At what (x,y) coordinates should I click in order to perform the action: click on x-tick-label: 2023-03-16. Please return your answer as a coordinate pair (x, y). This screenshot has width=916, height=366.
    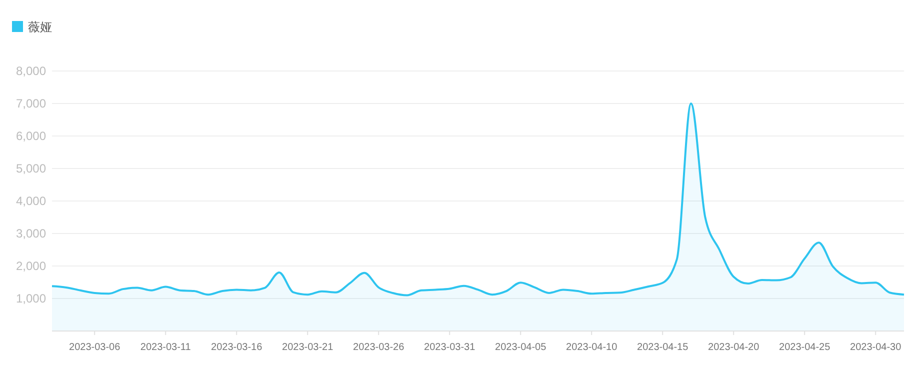
    Looking at the image, I should click on (237, 347).